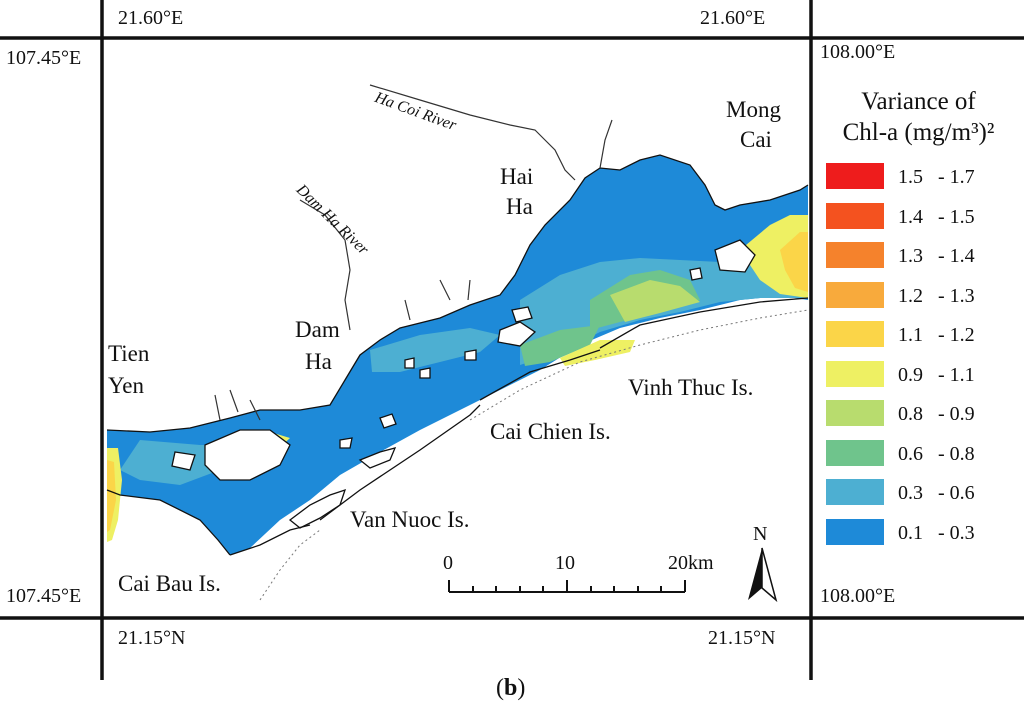 The image size is (1024, 708). What do you see at coordinates (44, 58) in the screenshot?
I see `coord-left-top: 107.45°E` at bounding box center [44, 58].